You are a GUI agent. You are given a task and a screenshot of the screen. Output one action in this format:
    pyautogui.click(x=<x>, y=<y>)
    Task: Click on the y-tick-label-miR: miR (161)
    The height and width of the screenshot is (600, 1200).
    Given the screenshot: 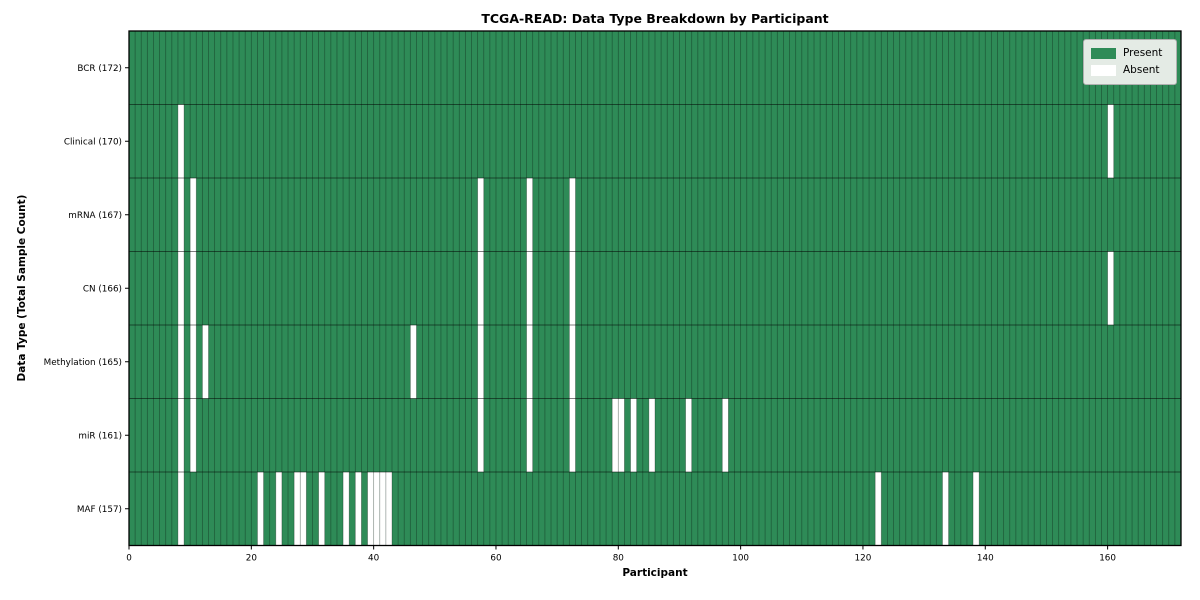 What is the action you would take?
    pyautogui.click(x=100, y=436)
    